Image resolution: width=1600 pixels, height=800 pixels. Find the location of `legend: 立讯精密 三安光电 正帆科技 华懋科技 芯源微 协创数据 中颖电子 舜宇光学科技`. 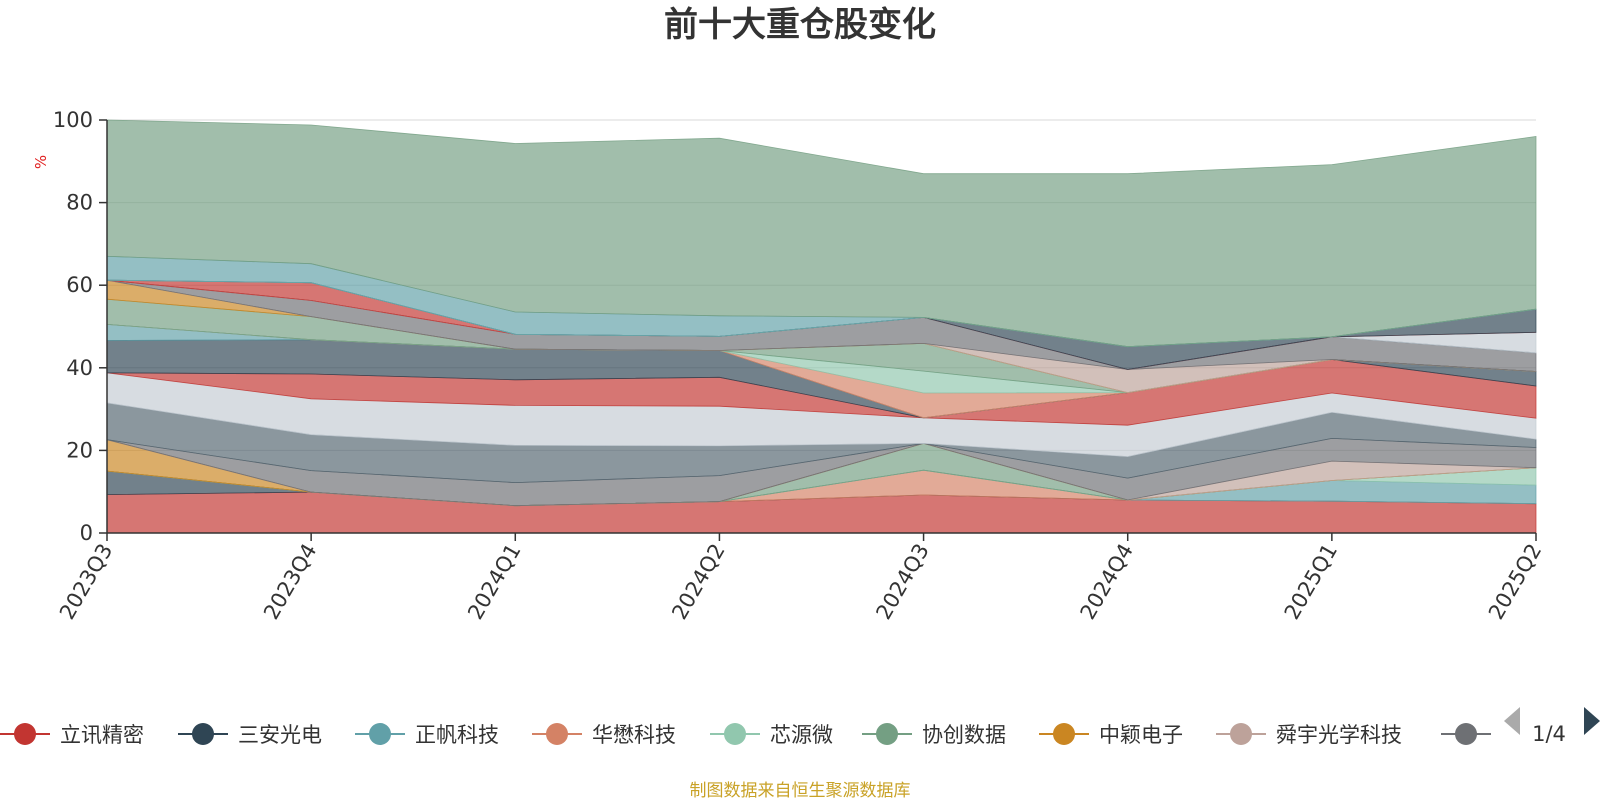

legend: 立讯精密 三安光电 正帆科技 华懋科技 芯源微 协创数据 中颖电子 舜宇光学科技 is located at coordinates (745, 735).